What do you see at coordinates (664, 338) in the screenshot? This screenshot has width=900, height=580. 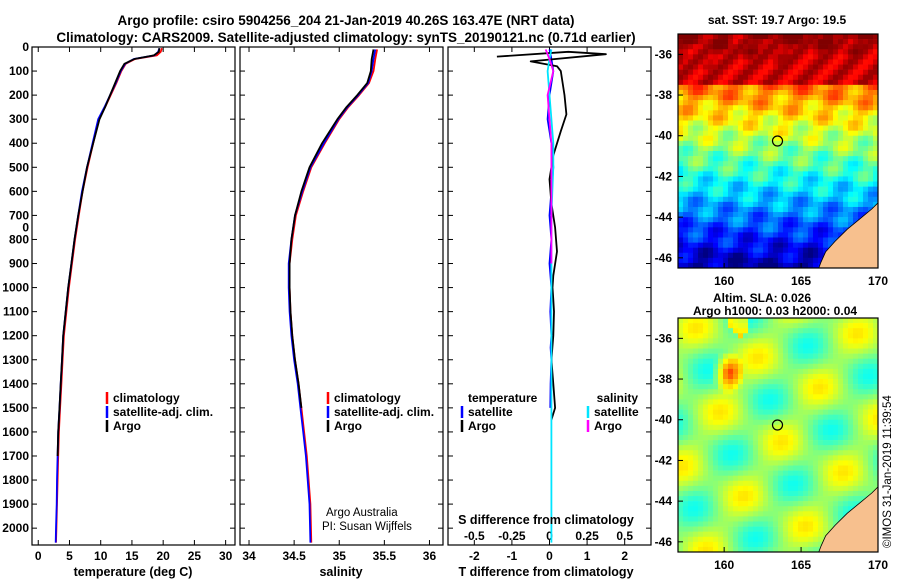 I see `map-y-tick-label: -36` at bounding box center [664, 338].